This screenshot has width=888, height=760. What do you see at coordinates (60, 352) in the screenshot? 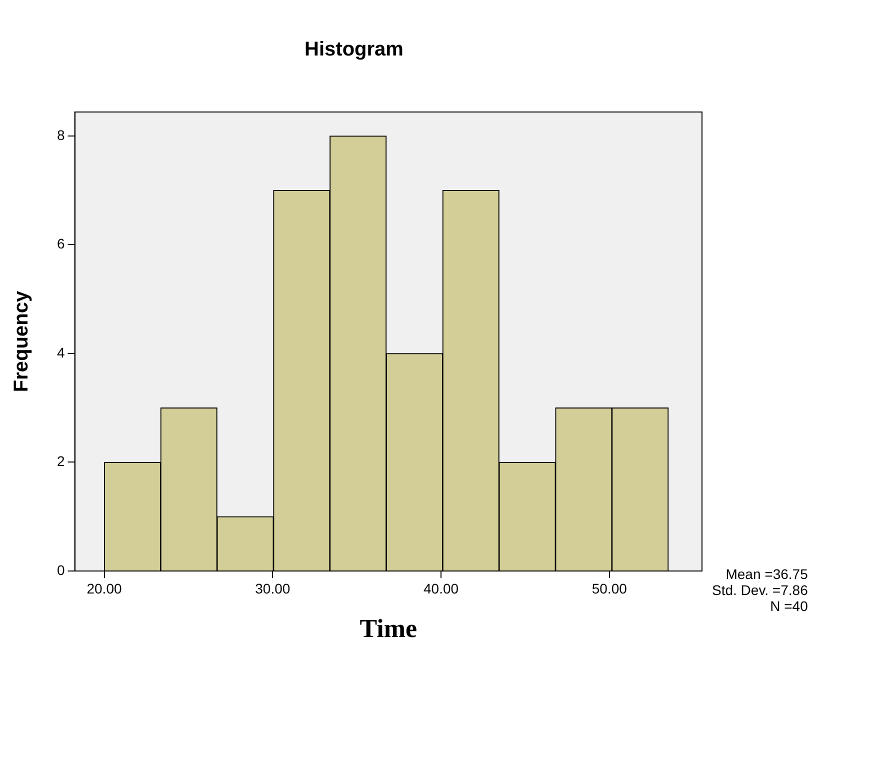
I see `y-tick-label: 4` at bounding box center [60, 352].